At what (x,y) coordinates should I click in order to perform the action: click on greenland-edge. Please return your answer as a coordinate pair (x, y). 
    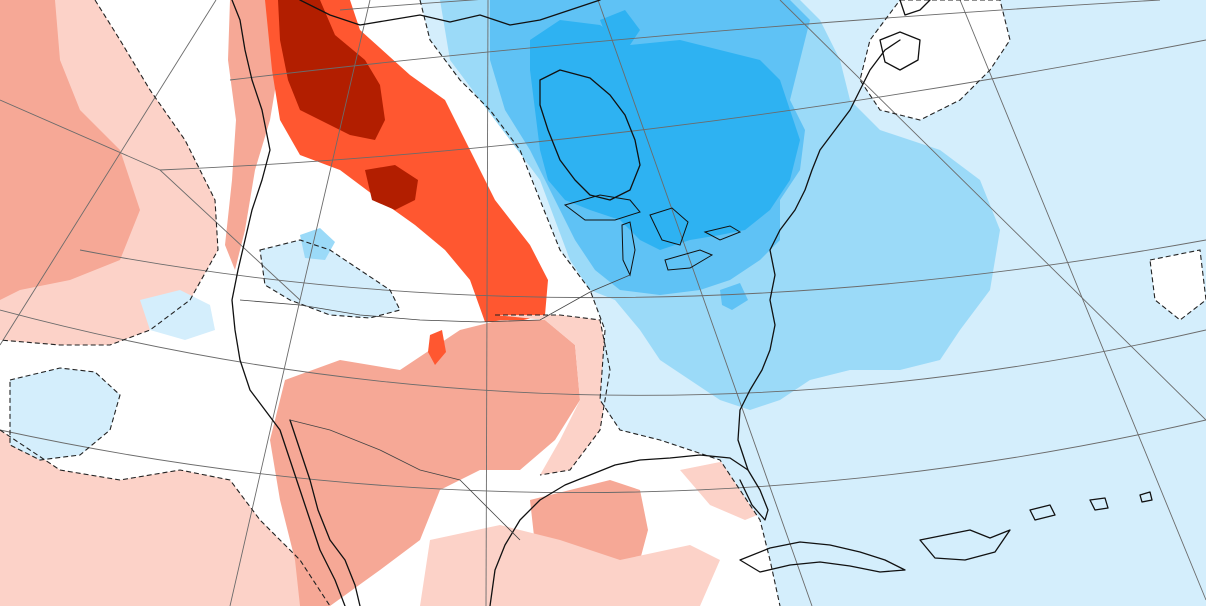
    Looking at the image, I should click on (915, 8).